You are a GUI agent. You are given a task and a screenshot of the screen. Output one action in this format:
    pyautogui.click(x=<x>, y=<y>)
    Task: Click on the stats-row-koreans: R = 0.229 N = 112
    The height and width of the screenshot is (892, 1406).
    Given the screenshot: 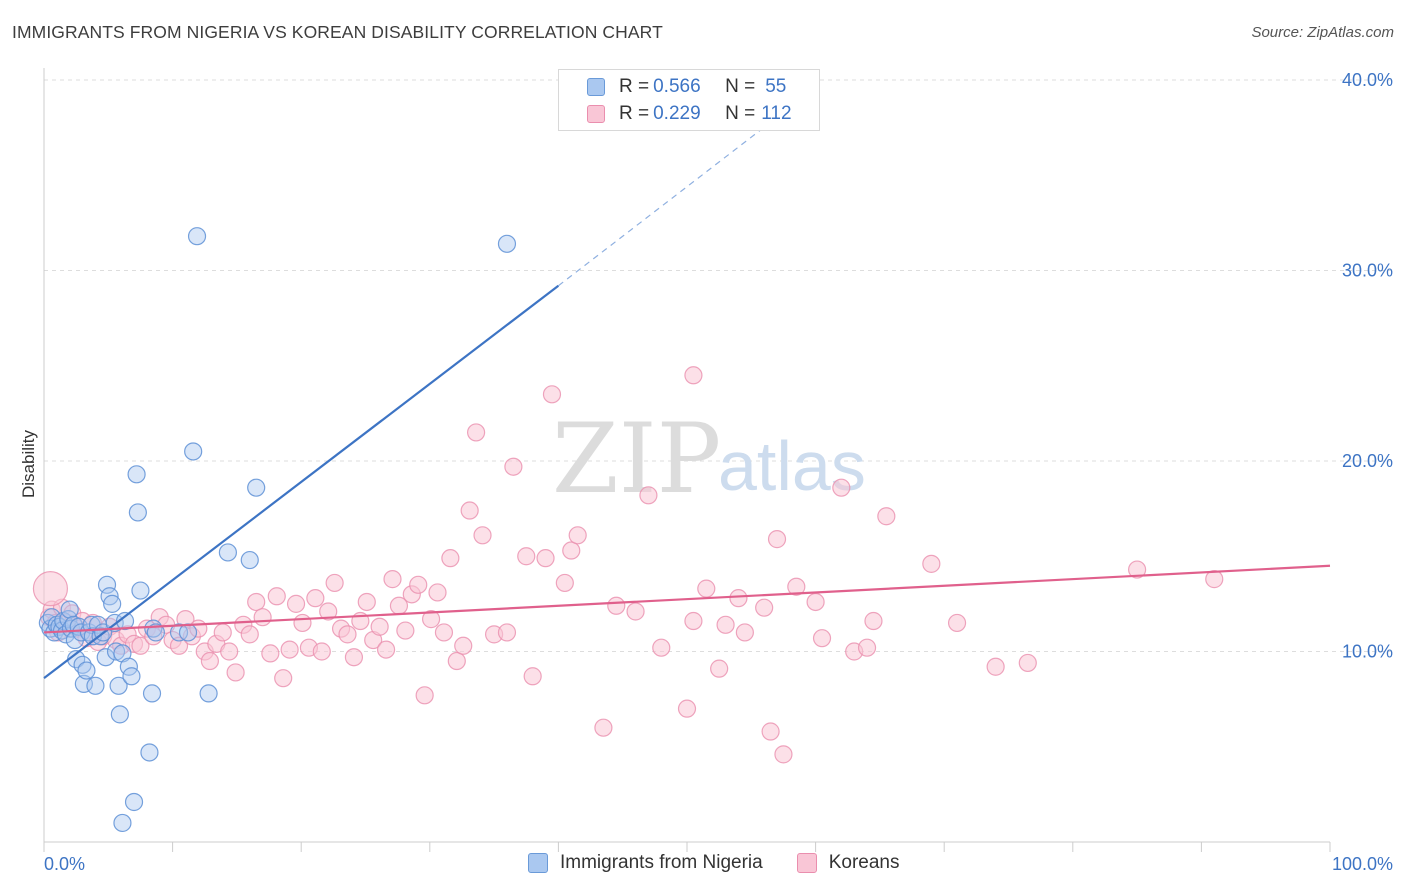 What is the action you would take?
    pyautogui.click(x=675, y=114)
    